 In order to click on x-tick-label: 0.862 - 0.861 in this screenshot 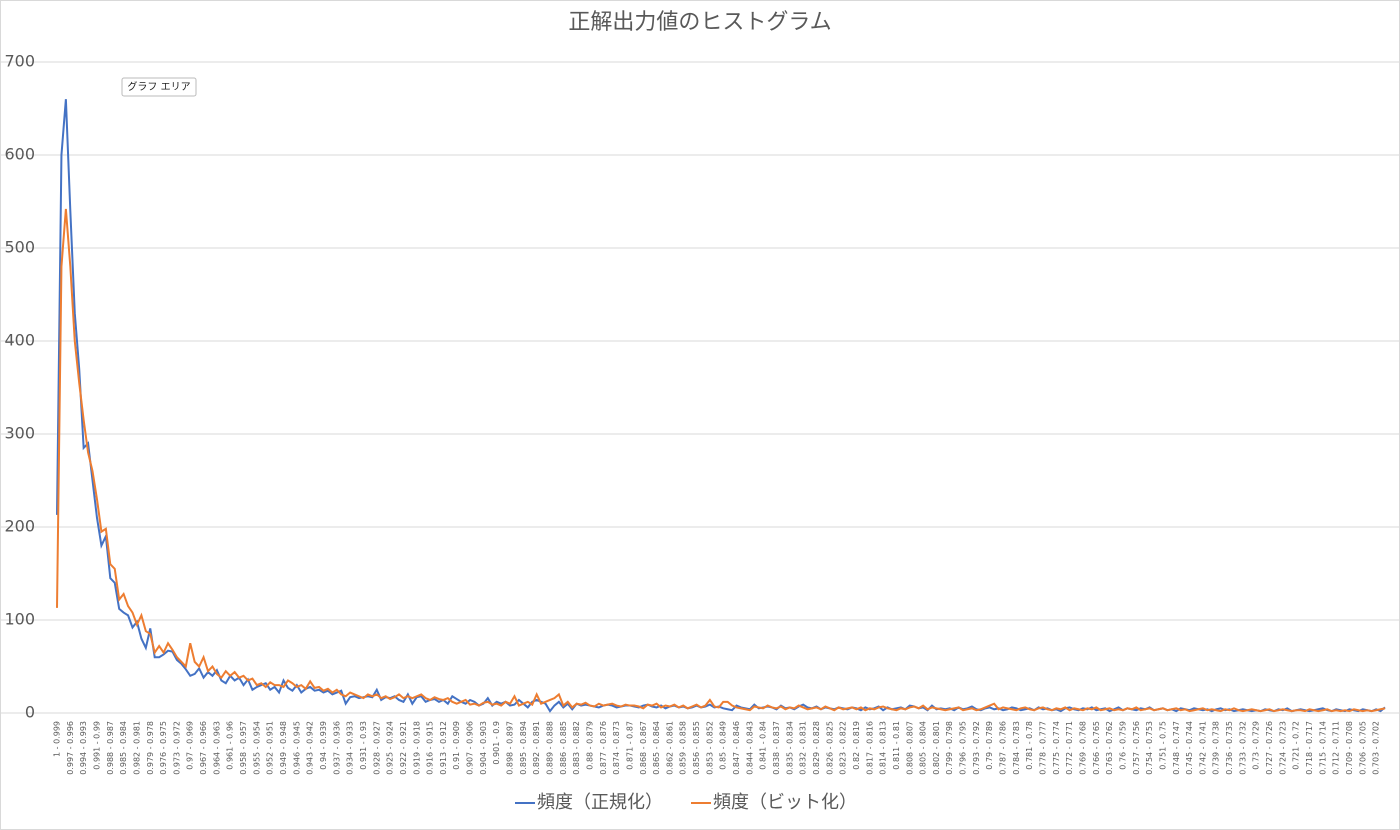, I will do `click(669, 748)`.